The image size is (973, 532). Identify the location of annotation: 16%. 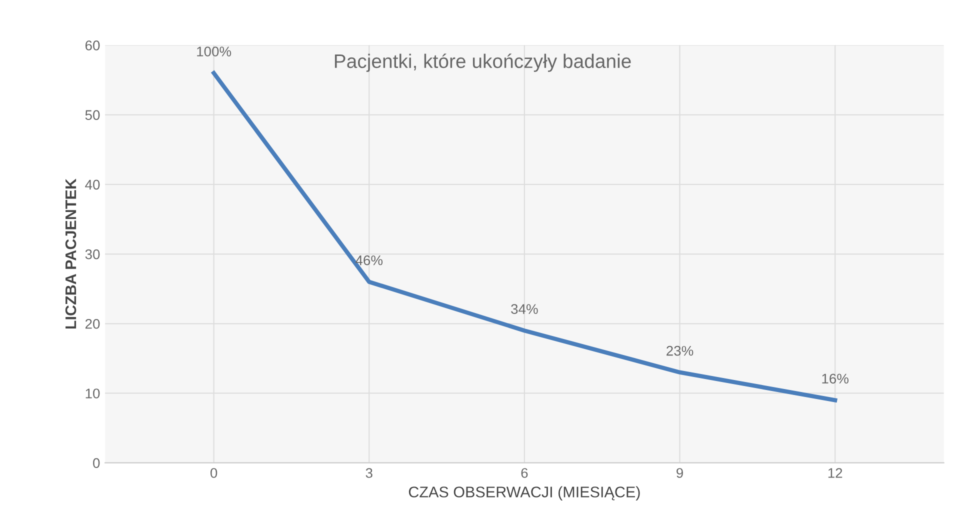
(835, 379).